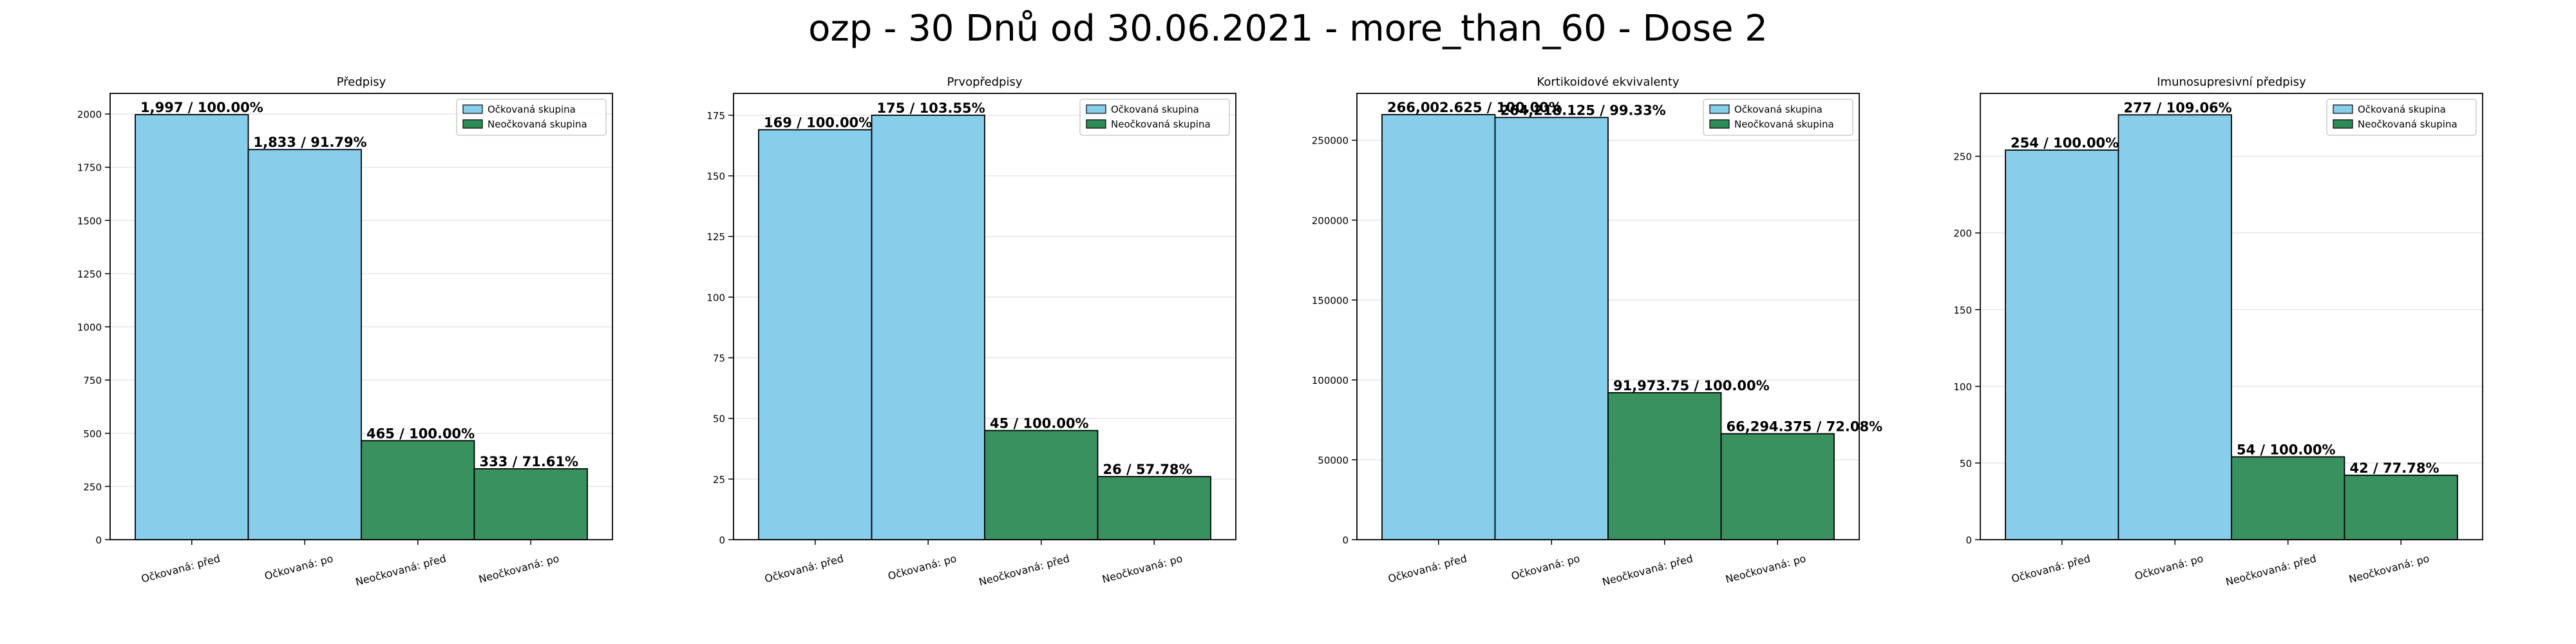 Image resolution: width=2576 pixels, height=644 pixels. What do you see at coordinates (1962, 157) in the screenshot?
I see `y-tick-label: 250` at bounding box center [1962, 157].